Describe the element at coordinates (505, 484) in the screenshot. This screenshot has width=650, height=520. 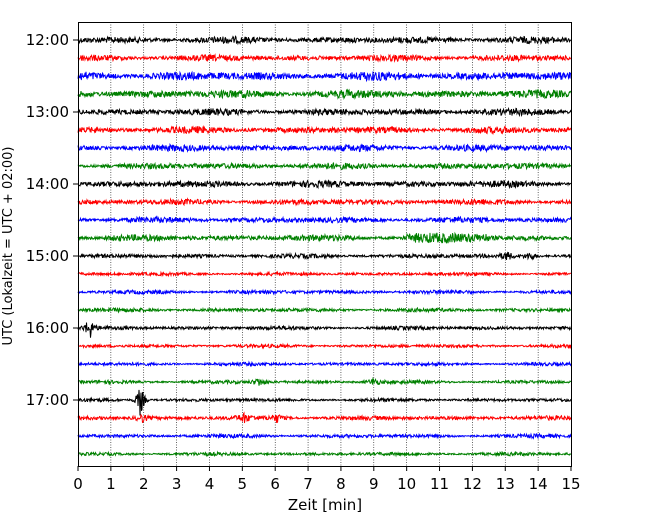
I see `x-tick-label: 13` at that location.